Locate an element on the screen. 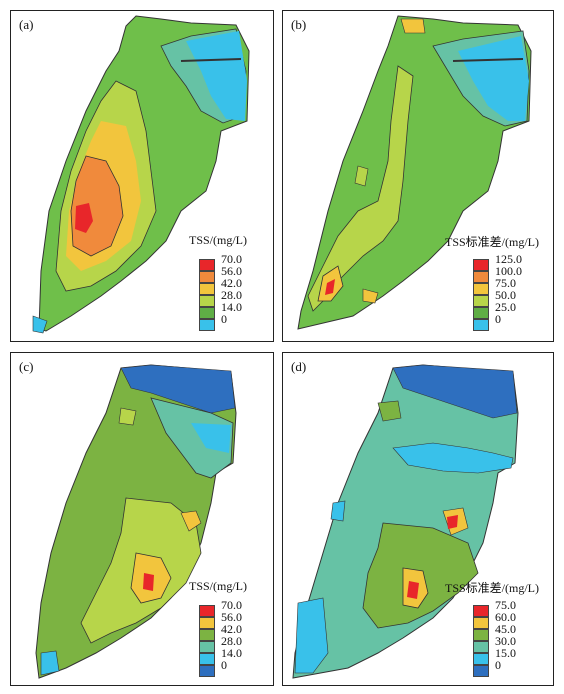  panel-label: (d) is located at coordinates (299, 366).